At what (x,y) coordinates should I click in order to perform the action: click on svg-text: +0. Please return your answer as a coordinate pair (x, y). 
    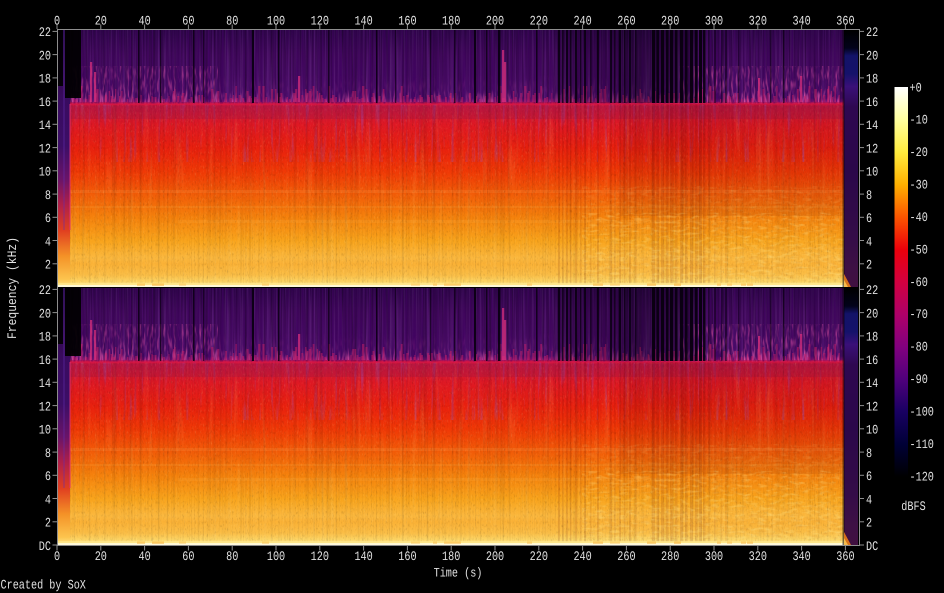
    Looking at the image, I should click on (916, 87).